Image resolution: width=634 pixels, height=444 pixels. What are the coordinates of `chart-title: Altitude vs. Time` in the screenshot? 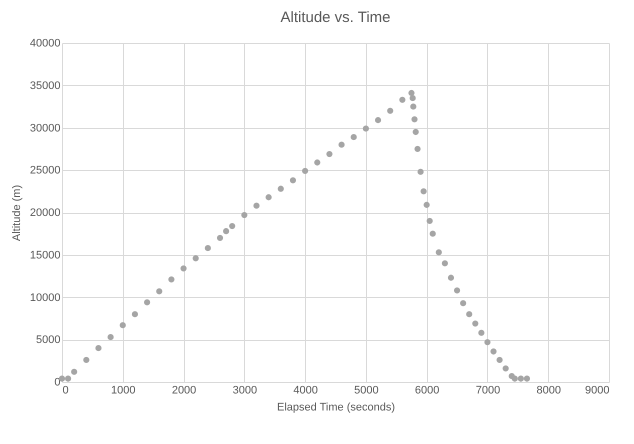 It's located at (335, 17).